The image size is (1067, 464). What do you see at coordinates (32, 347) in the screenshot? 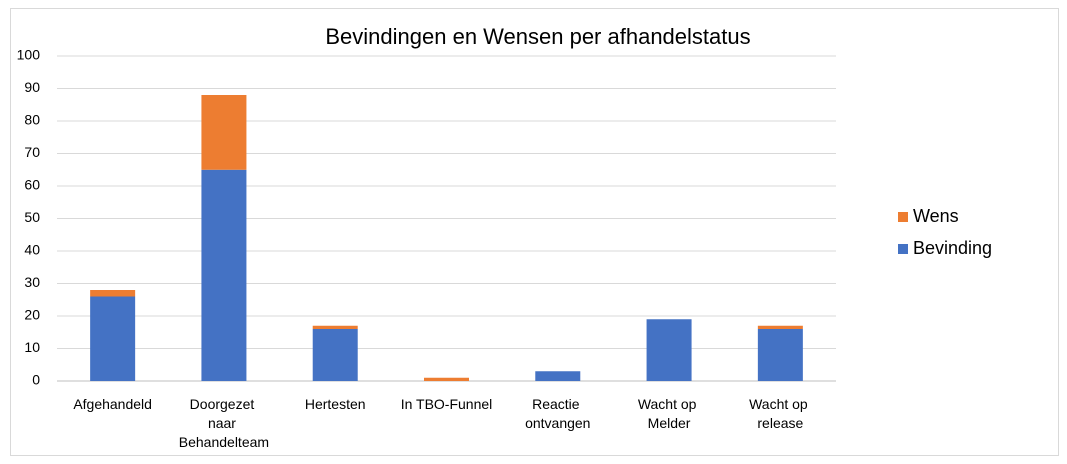
I see `y-tick-label: 10` at bounding box center [32, 347].